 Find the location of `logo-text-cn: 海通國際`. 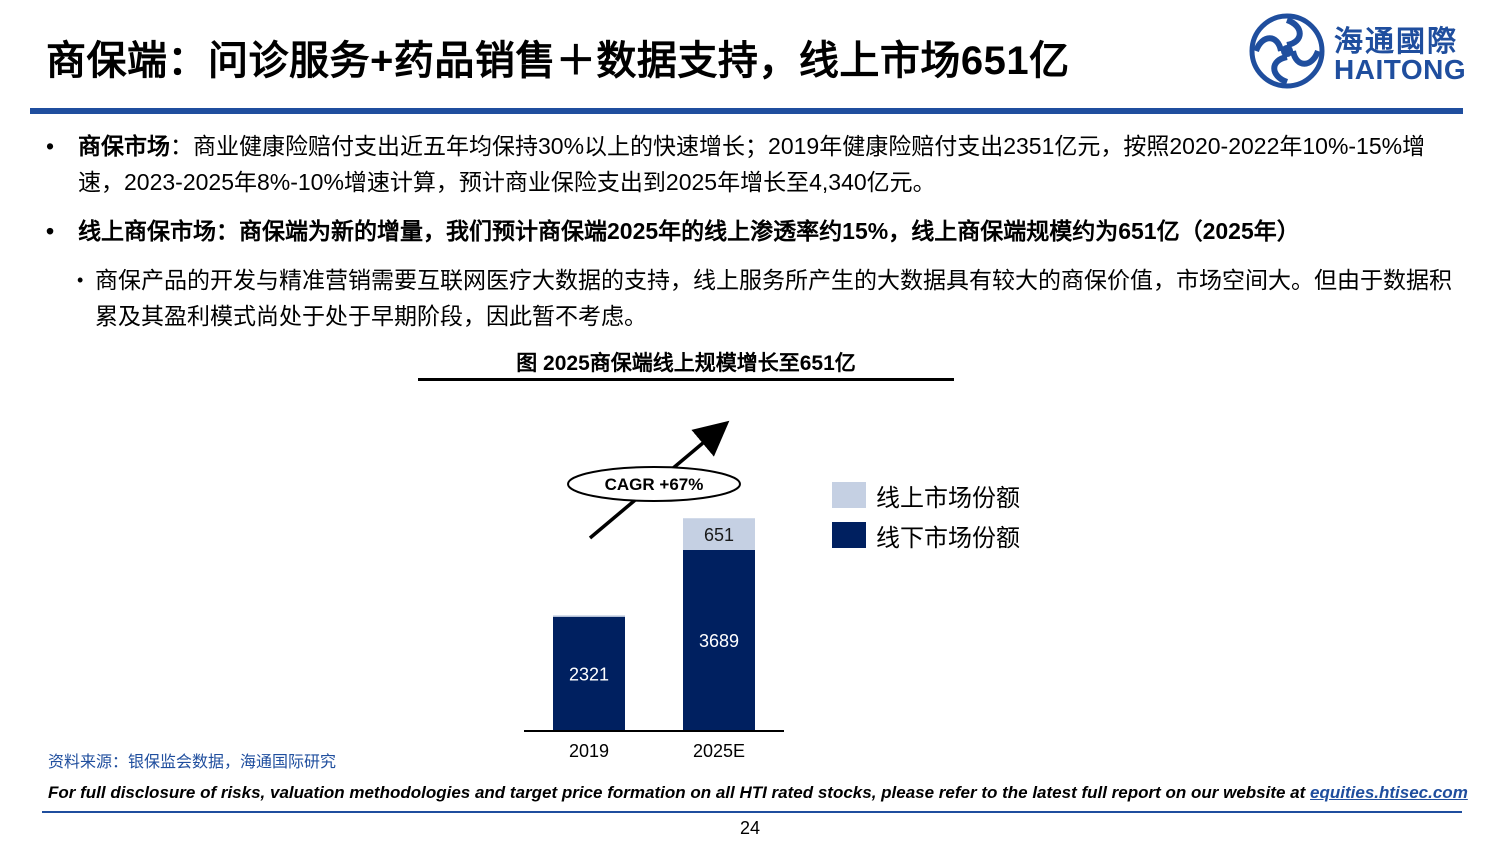

logo-text-cn: 海通國際 is located at coordinates (1396, 42).